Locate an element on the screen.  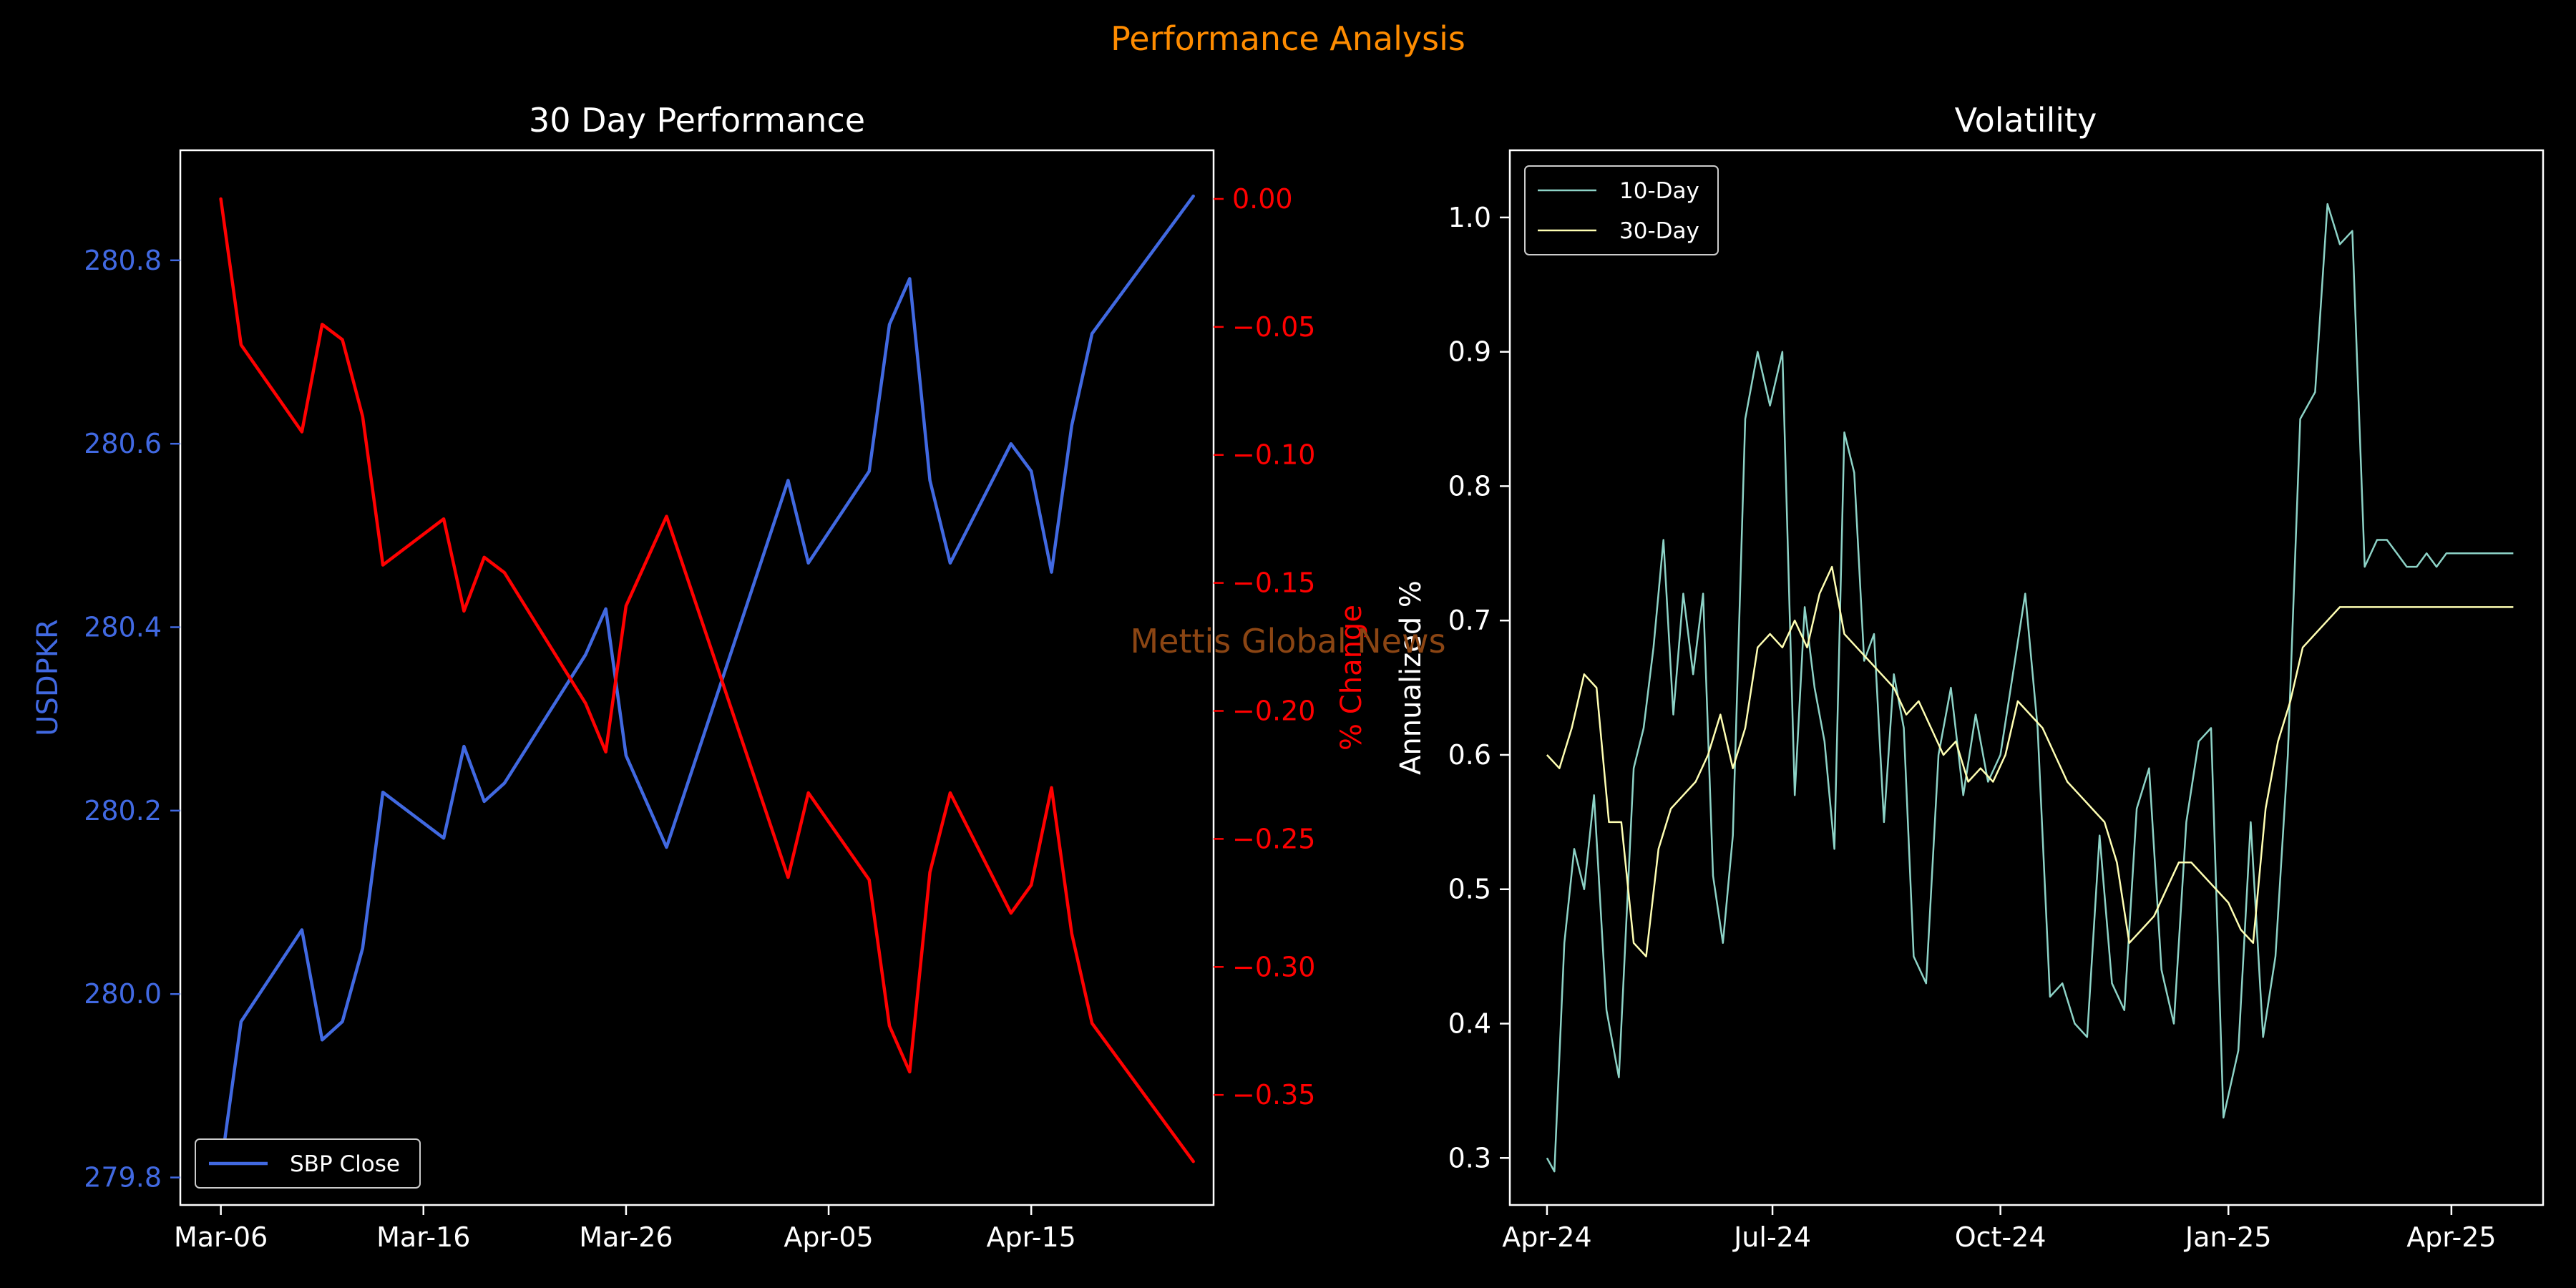
performance-legend-label-sbp-close: SBP Close is located at coordinates (345, 1164).